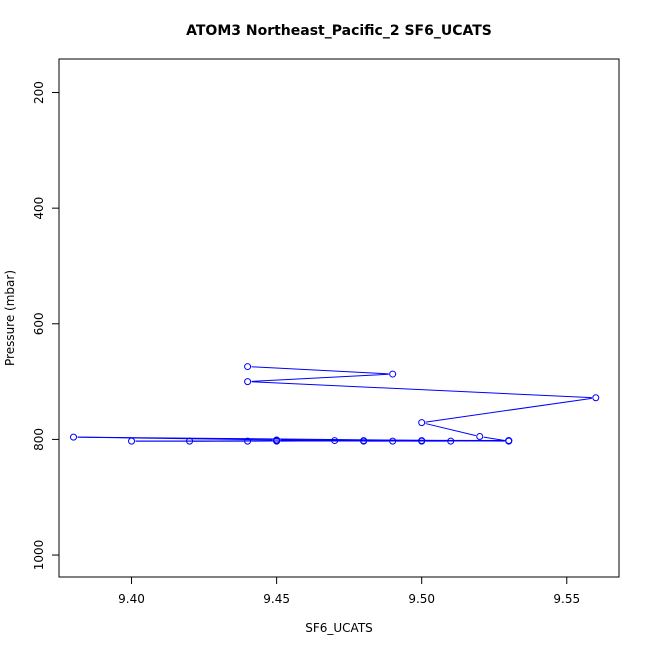 Image resolution: width=650 pixels, height=650 pixels. I want to click on x-axis-label: SF6_UCATS, so click(339, 628).